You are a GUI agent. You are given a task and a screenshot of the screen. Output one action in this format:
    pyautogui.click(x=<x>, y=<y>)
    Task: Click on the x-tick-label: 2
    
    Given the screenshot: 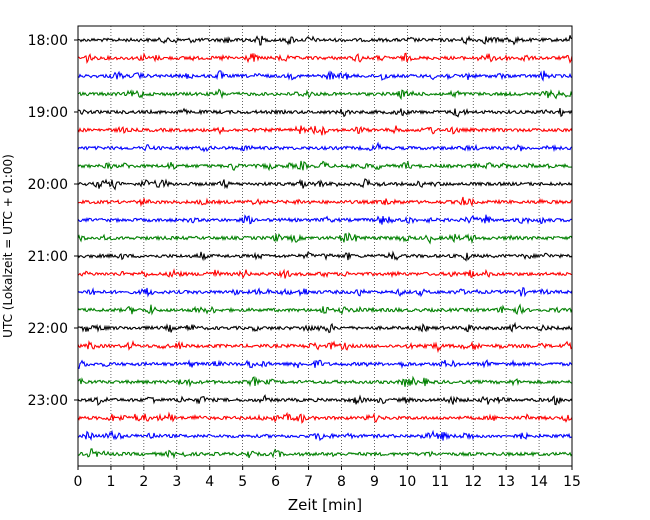 What is the action you would take?
    pyautogui.click(x=143, y=482)
    